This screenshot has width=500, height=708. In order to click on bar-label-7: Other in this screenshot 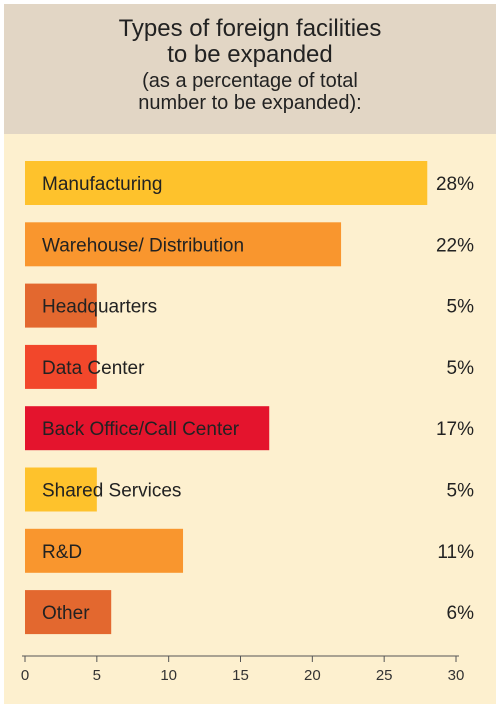, I will do `click(66, 613)`.